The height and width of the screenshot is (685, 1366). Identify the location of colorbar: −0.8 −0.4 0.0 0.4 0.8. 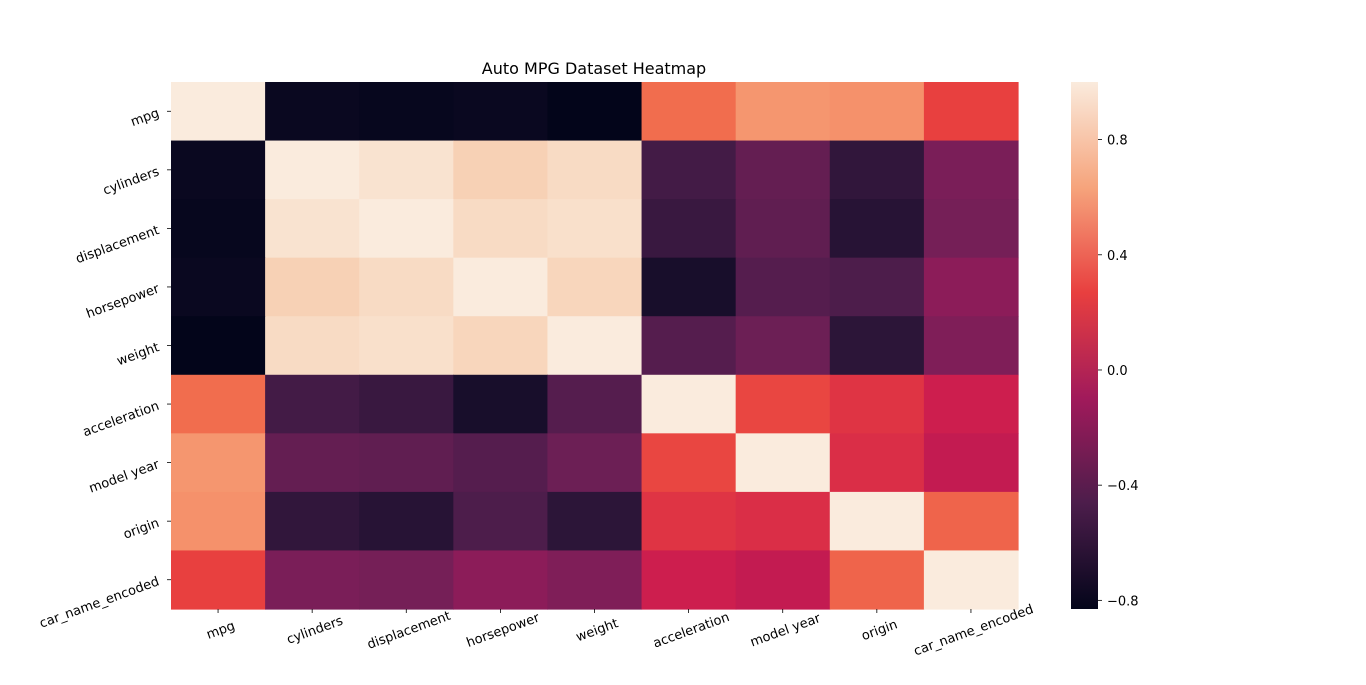
(1105, 345).